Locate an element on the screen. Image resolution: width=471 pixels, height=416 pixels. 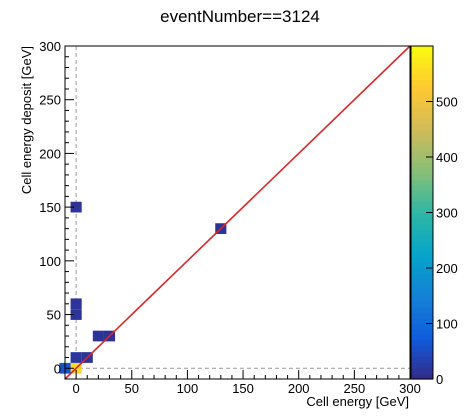
z-tick-label: 200 is located at coordinates (447, 268).